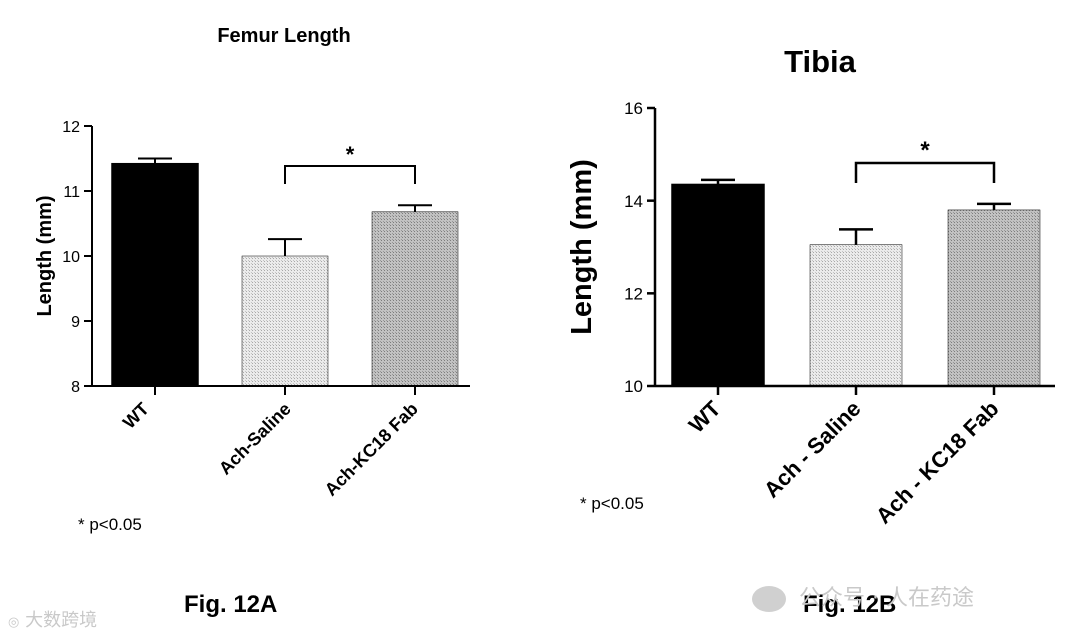 Image resolution: width=1077 pixels, height=639 pixels. I want to click on watermark-right-text: 公众号 · 人在药途, so click(886, 598).